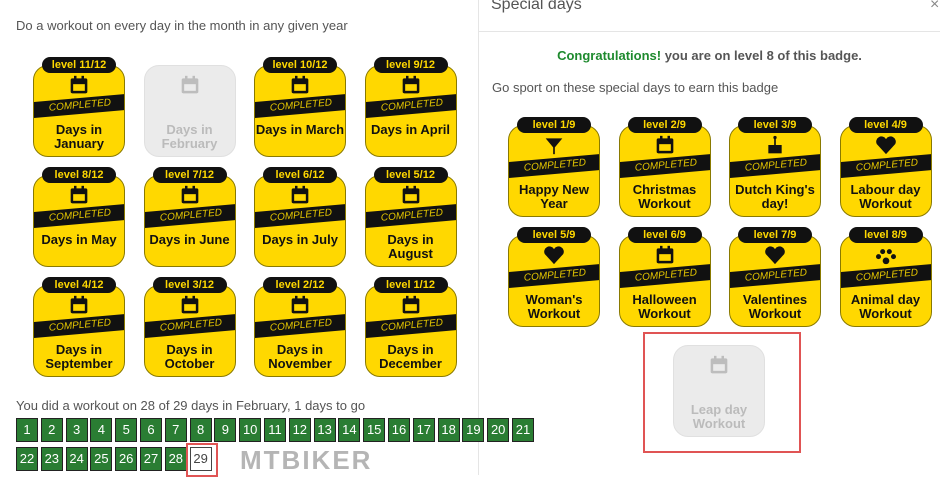 The height and width of the screenshot is (477, 940). I want to click on badge-days-in-july: COMPLETED Days in July, so click(300, 221).